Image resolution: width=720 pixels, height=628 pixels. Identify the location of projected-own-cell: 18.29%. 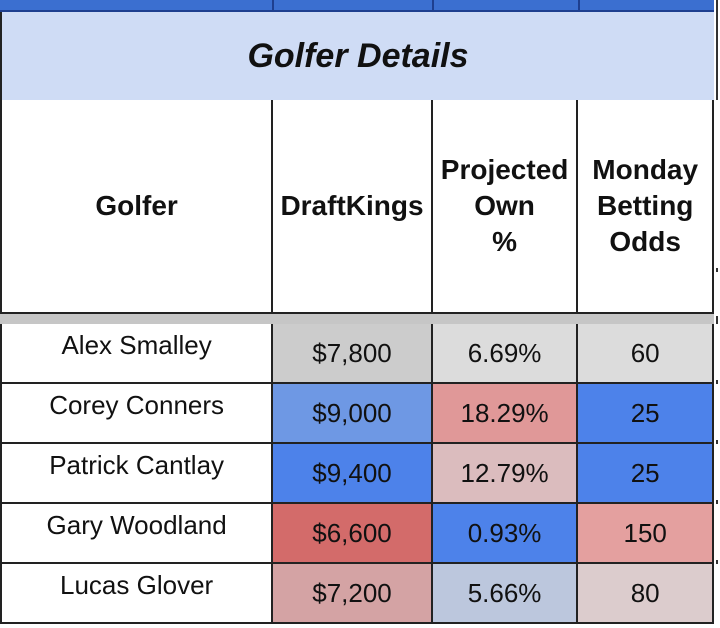
(505, 413).